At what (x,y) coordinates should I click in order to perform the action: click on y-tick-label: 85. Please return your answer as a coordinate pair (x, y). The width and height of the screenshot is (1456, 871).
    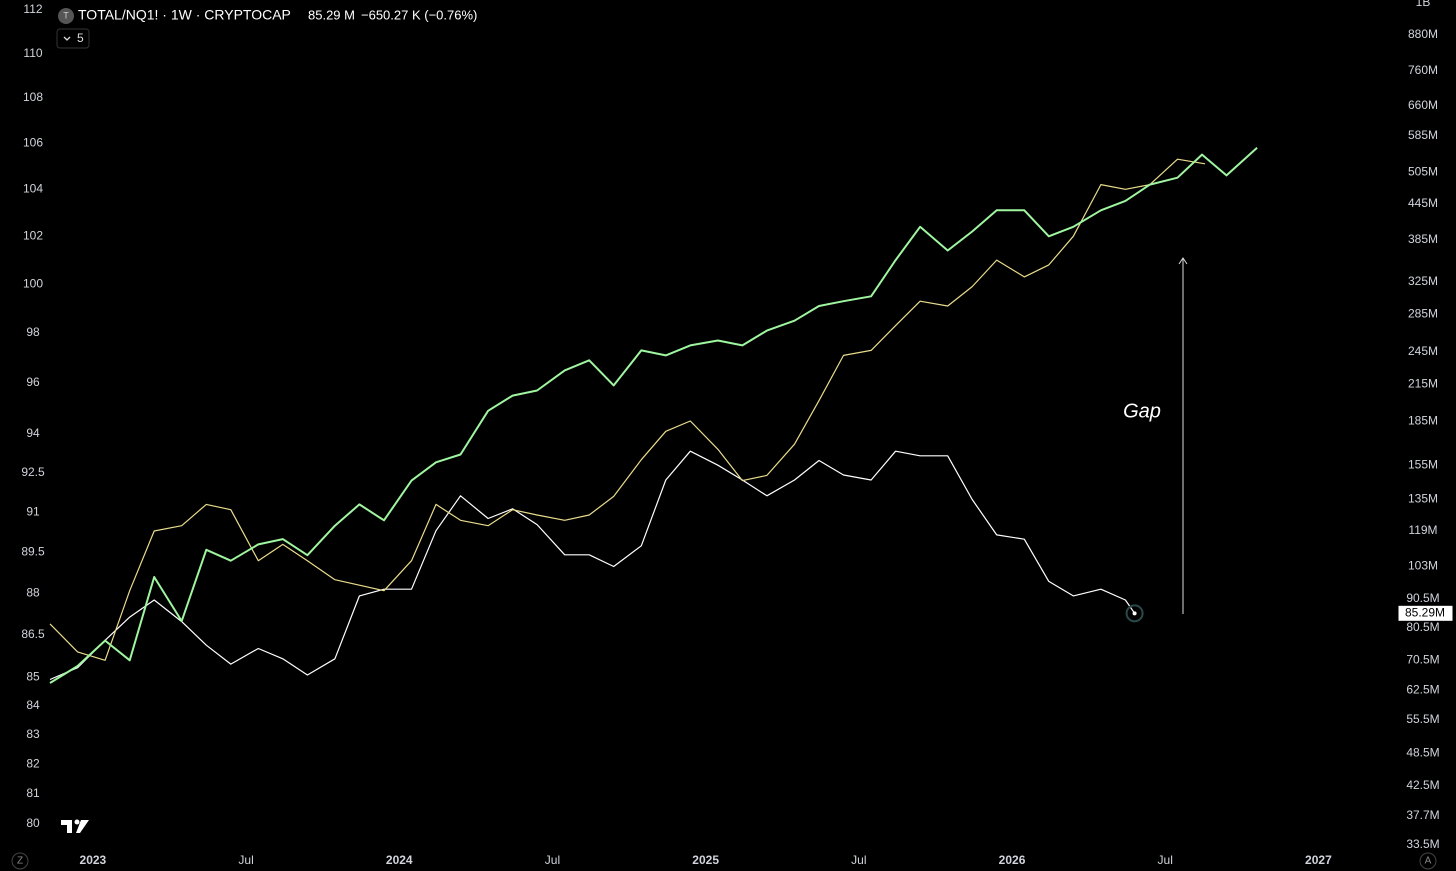
    Looking at the image, I should click on (33, 677).